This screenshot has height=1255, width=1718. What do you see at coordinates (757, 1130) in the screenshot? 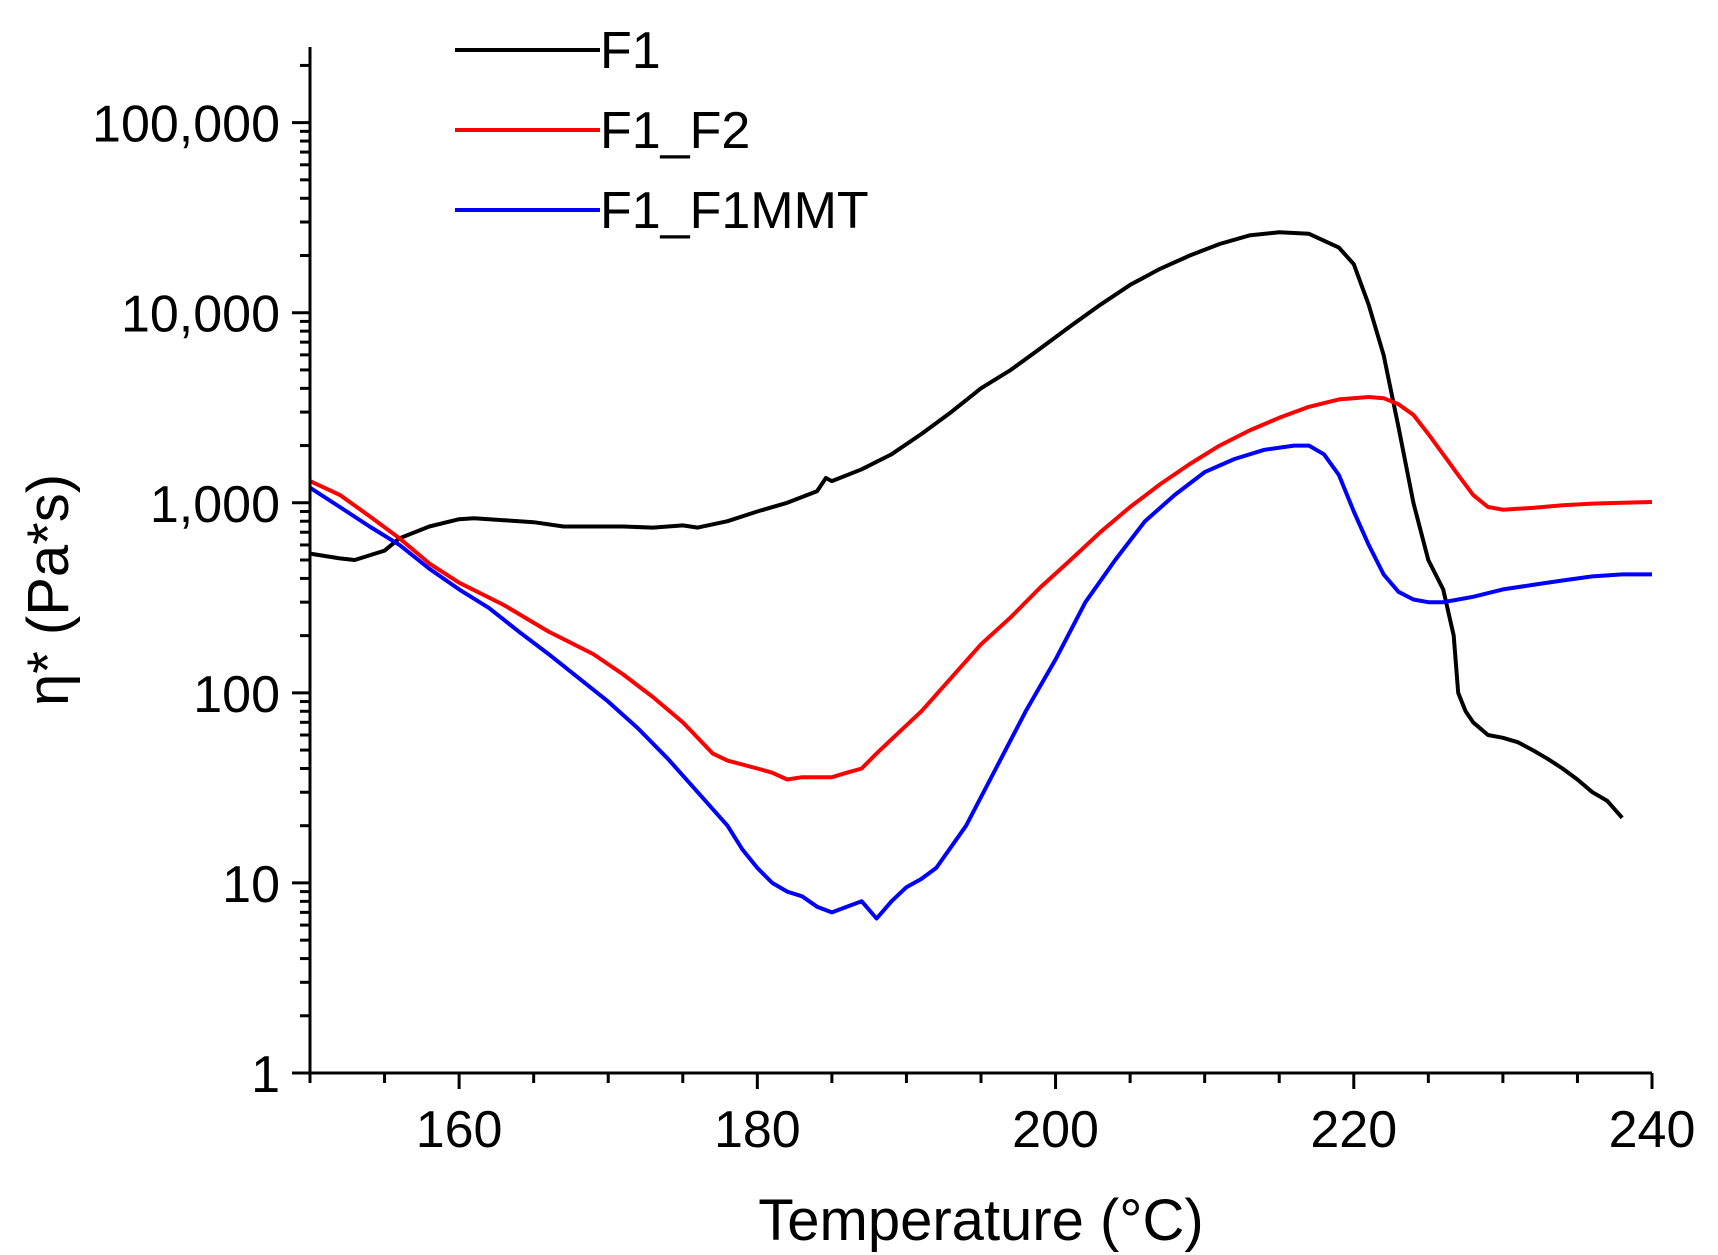
I see `x-tick-label: 180` at bounding box center [757, 1130].